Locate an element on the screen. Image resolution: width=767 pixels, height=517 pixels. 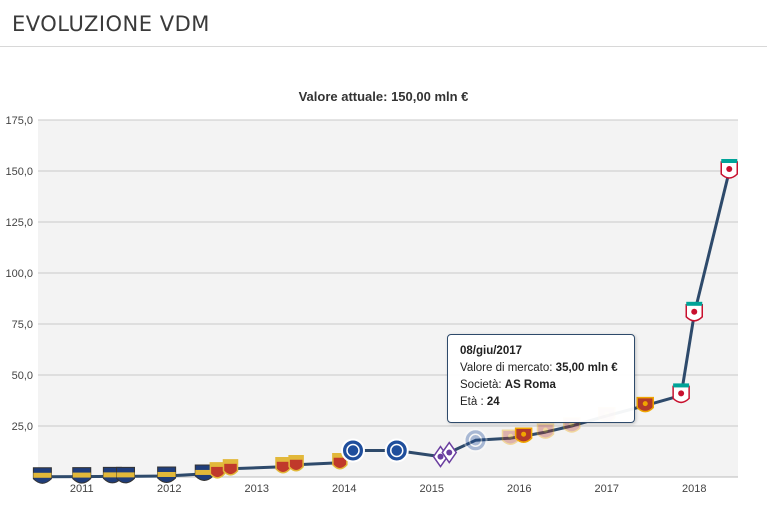
chart-title: Valore attuale: 150,00 mln € is located at coordinates (383, 96).